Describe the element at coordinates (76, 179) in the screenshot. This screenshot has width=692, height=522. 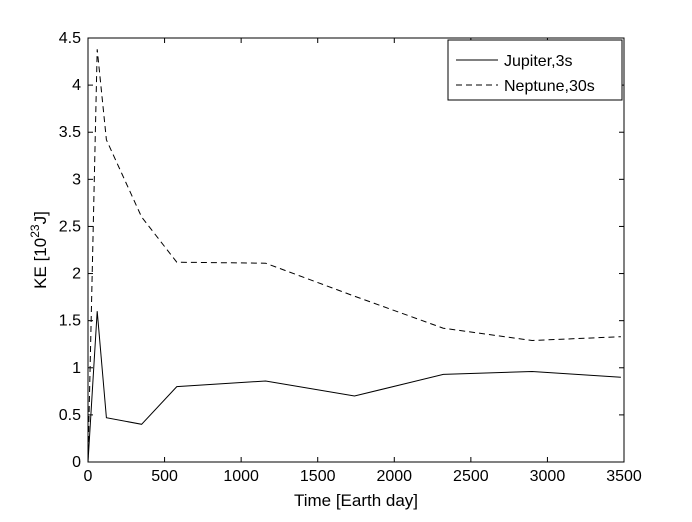
I see `y-tick-label: 3` at that location.